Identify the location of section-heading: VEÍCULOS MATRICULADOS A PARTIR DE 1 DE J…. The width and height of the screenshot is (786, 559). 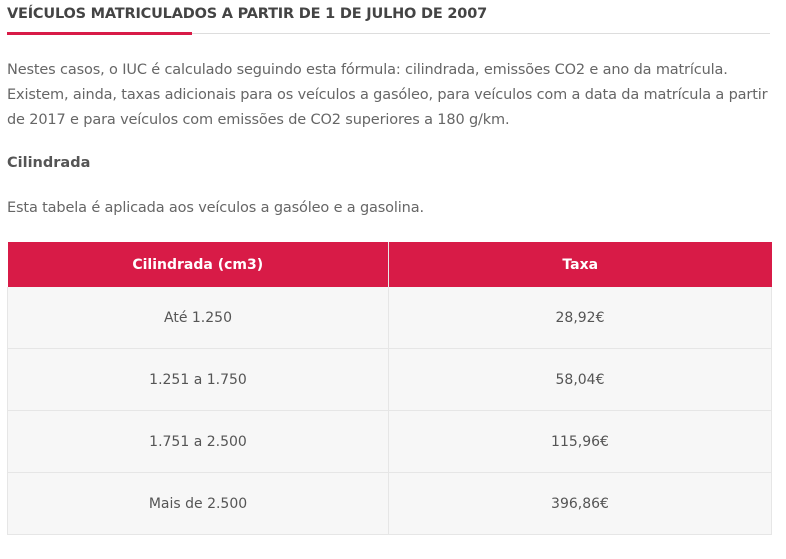
(247, 14).